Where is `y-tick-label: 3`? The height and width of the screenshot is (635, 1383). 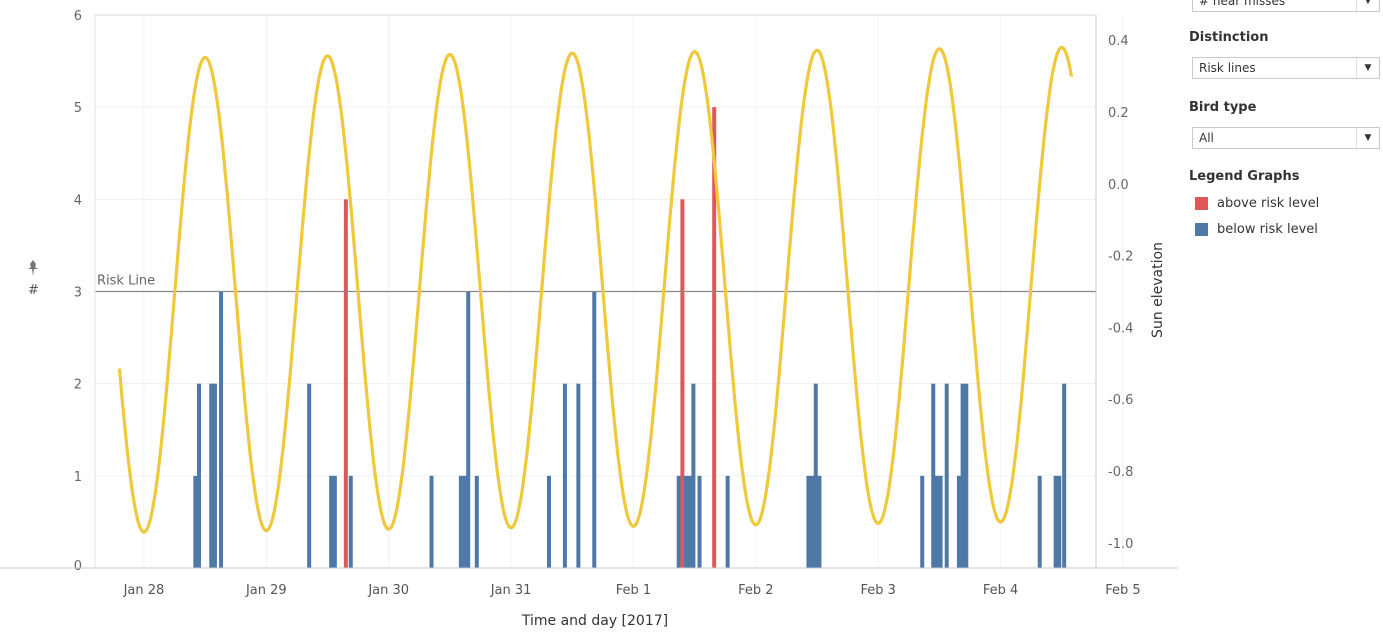
y-tick-label: 3 is located at coordinates (78, 293).